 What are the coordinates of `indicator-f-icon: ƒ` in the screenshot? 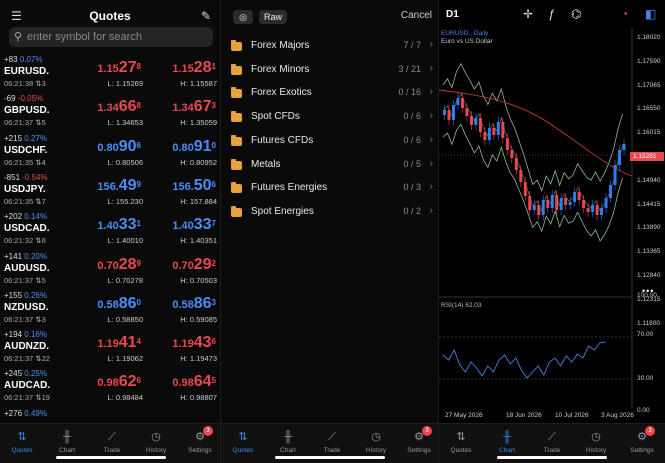 It's located at (551, 14).